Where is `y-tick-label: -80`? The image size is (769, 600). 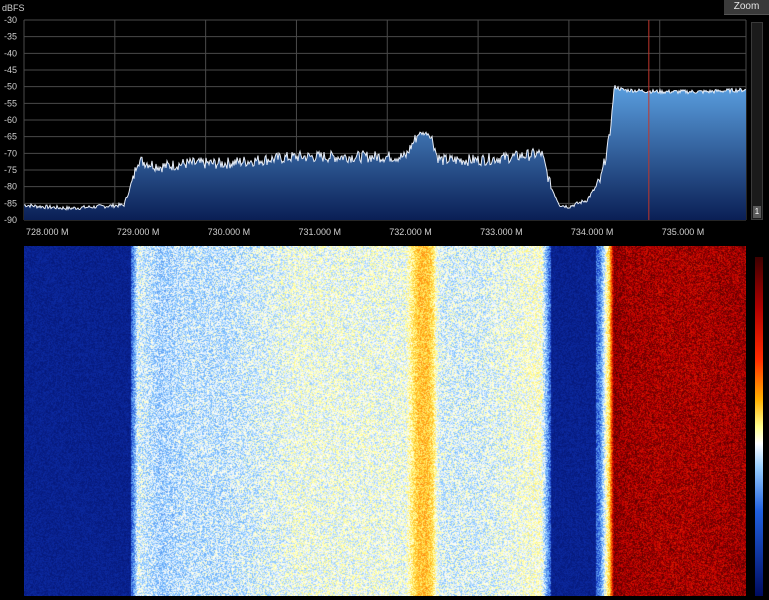 y-tick-label: -80 is located at coordinates (10, 187).